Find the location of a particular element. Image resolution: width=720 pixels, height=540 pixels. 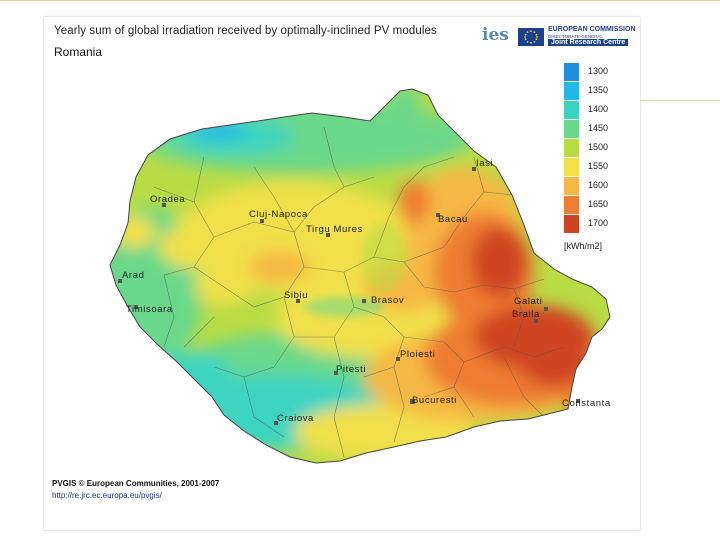

eu-flag-icon is located at coordinates (531, 37).